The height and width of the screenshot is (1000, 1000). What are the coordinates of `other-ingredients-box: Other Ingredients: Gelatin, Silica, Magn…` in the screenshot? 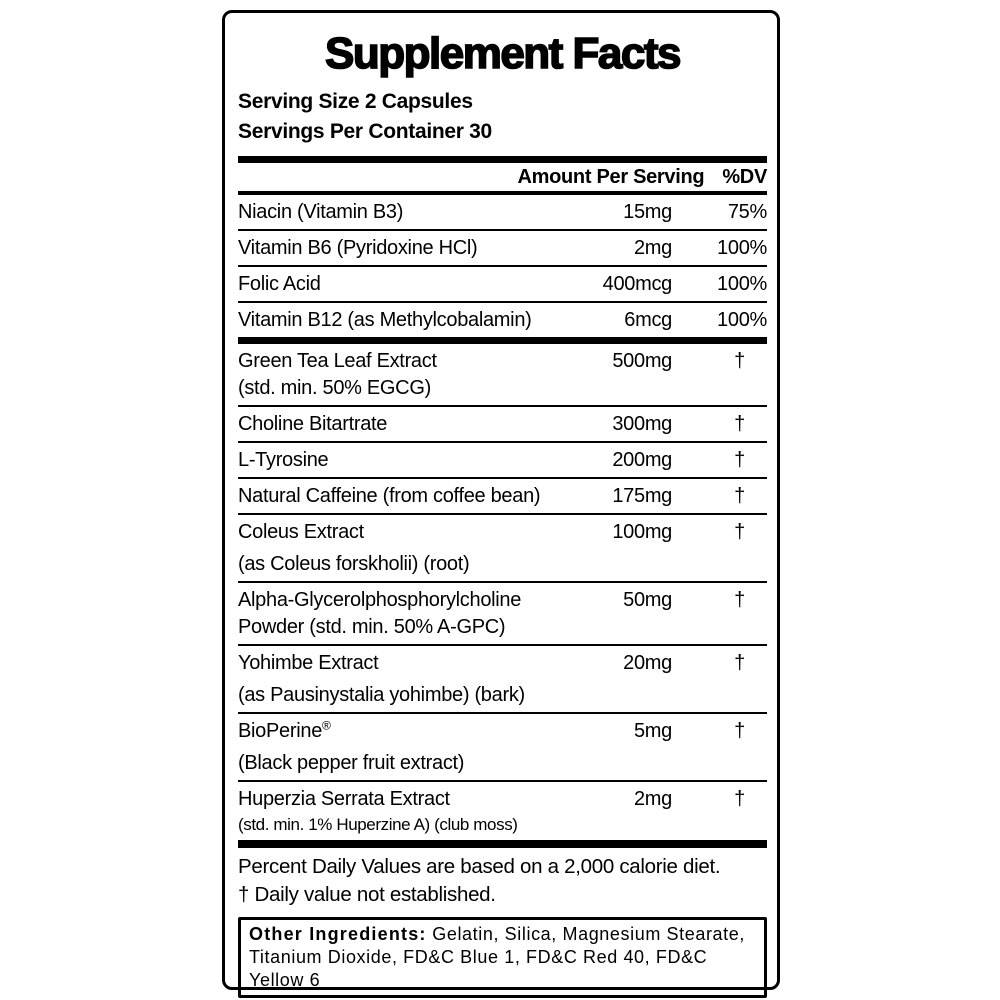 It's located at (502, 957).